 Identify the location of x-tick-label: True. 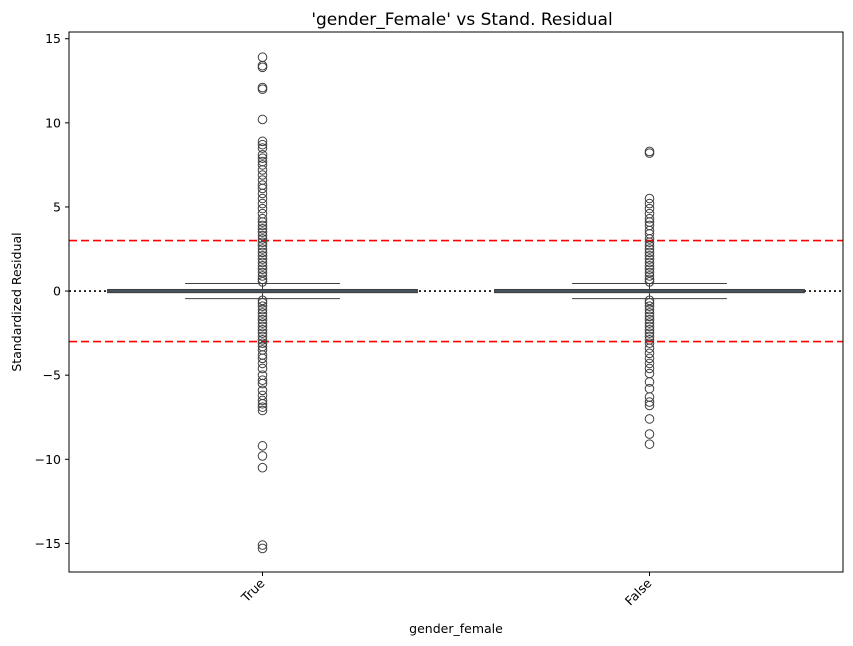
(253, 590).